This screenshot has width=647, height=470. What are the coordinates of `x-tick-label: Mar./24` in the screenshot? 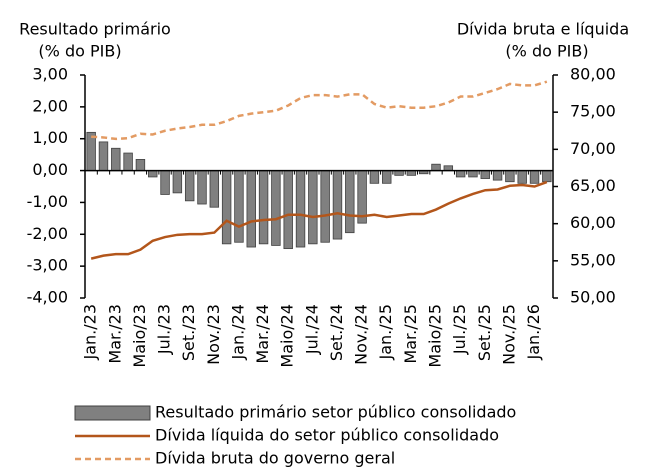 It's located at (262, 334).